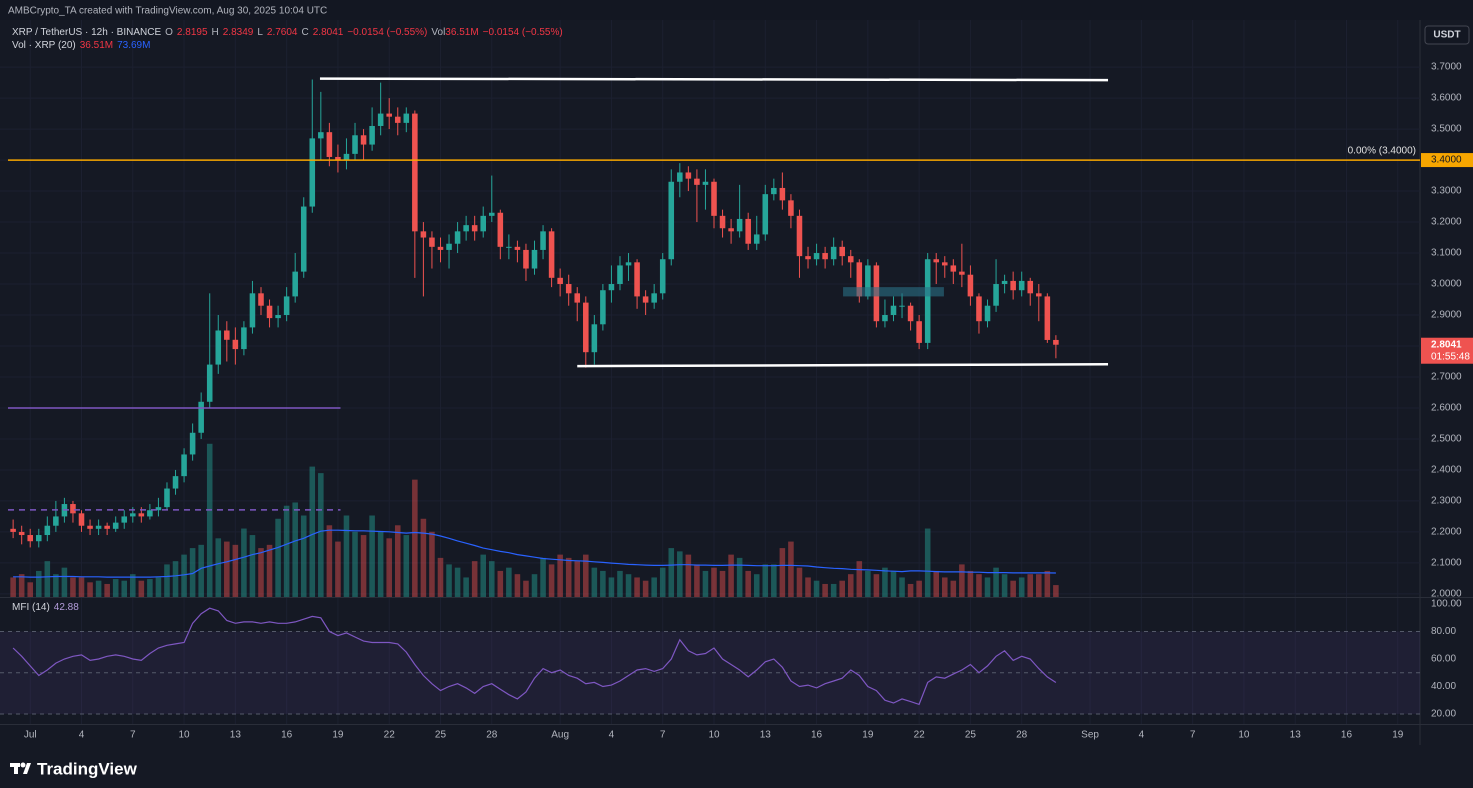 The image size is (1473, 788). Describe the element at coordinates (1443, 659) in the screenshot. I see `mfi-tick-label: 60.00` at that location.